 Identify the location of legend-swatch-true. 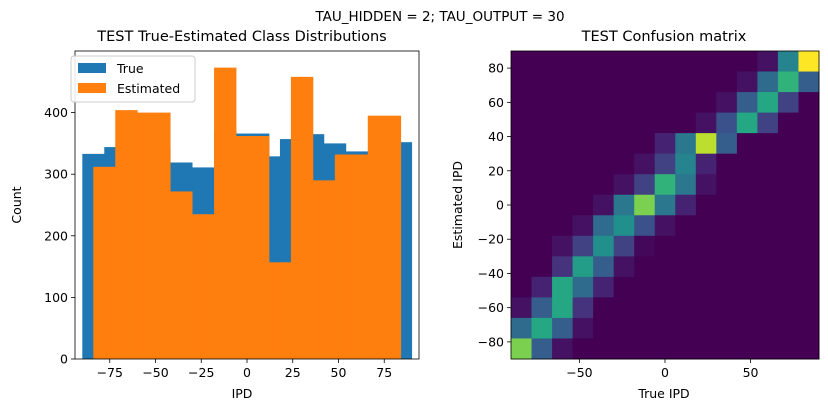
(92, 68).